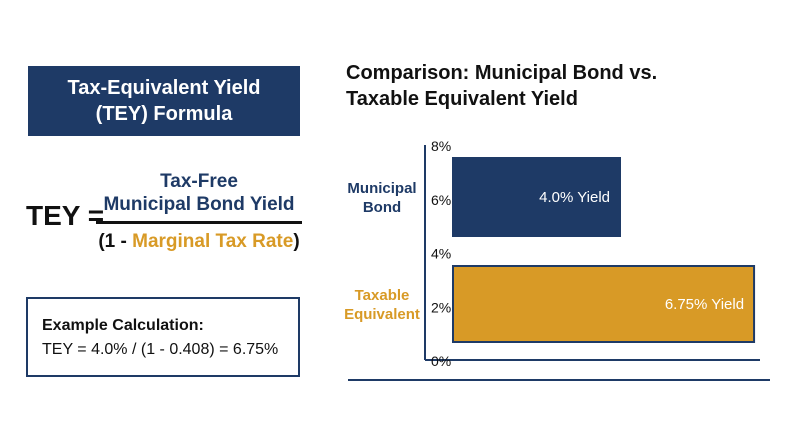 The image size is (800, 447). What do you see at coordinates (382, 295) in the screenshot?
I see `category-label: Taxable` at bounding box center [382, 295].